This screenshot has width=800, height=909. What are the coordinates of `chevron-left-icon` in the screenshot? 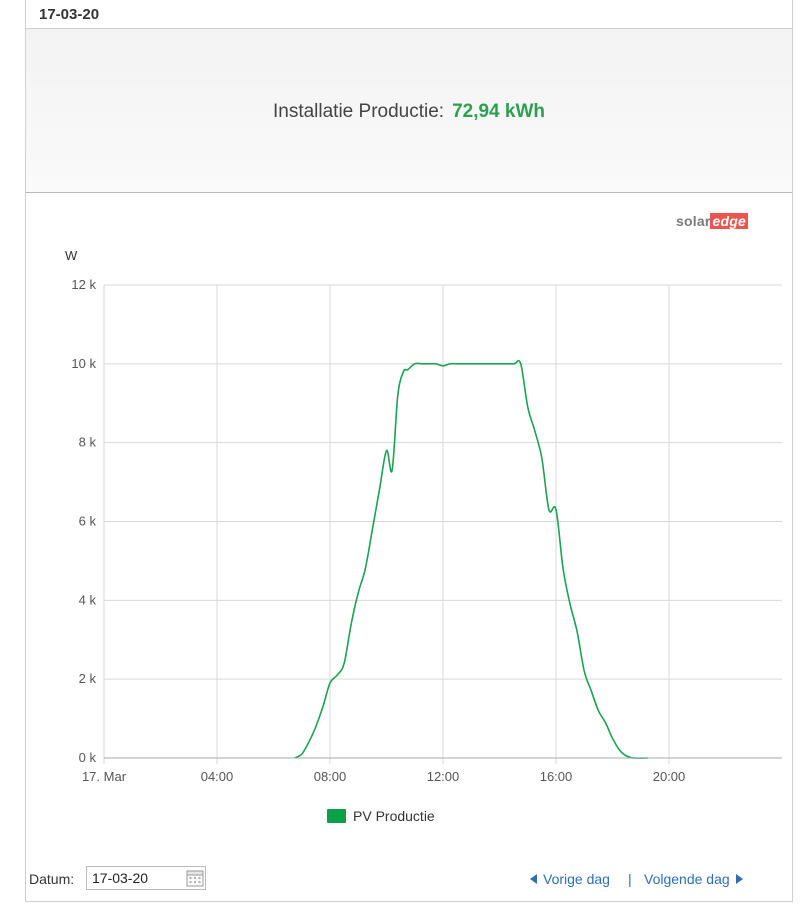 It's located at (533, 879).